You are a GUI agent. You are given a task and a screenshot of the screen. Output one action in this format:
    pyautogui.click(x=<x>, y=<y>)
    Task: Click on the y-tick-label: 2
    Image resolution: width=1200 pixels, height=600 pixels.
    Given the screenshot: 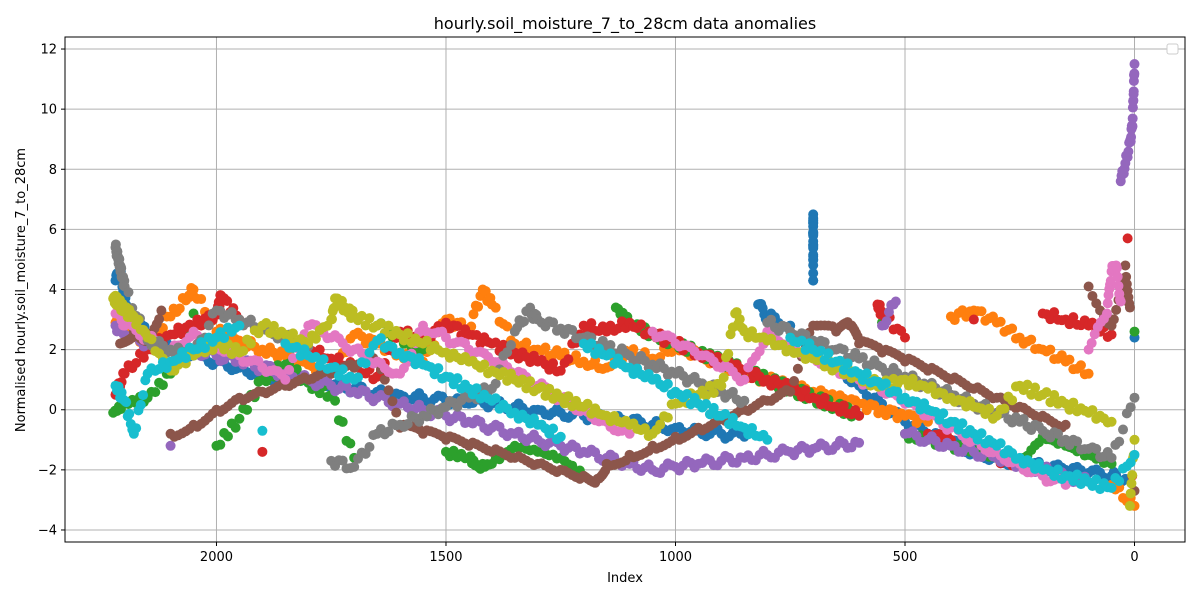 What is the action you would take?
    pyautogui.click(x=53, y=350)
    